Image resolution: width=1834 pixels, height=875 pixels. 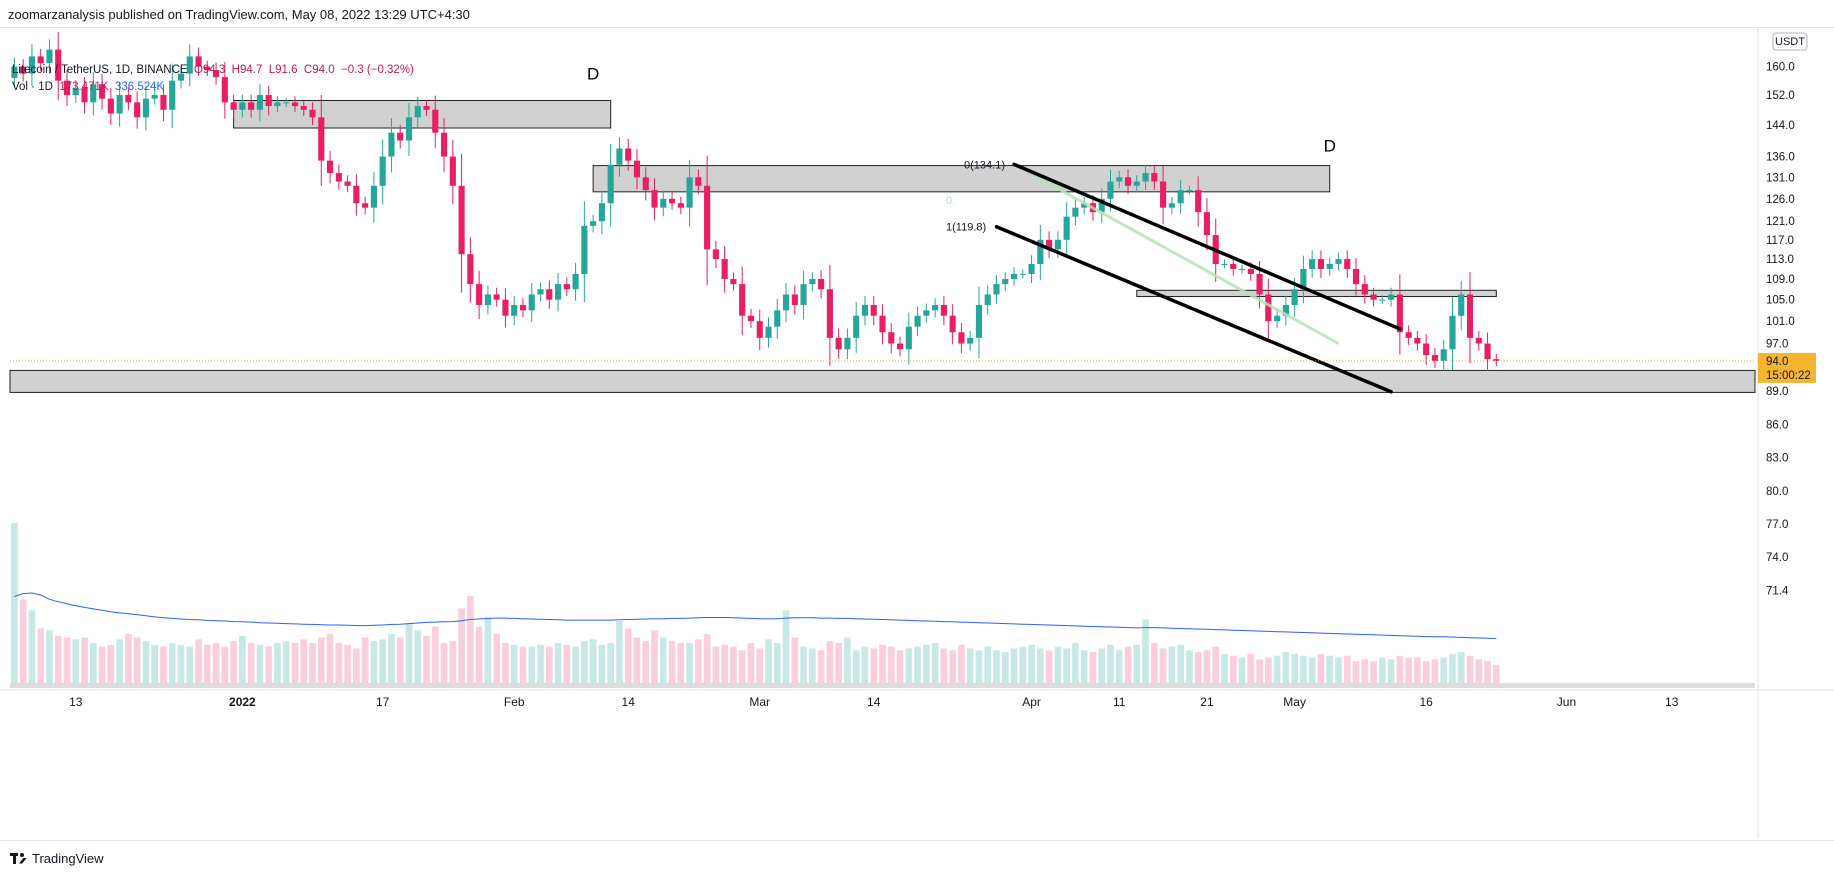 What do you see at coordinates (1790, 41) in the screenshot?
I see `currency-badge` at bounding box center [1790, 41].